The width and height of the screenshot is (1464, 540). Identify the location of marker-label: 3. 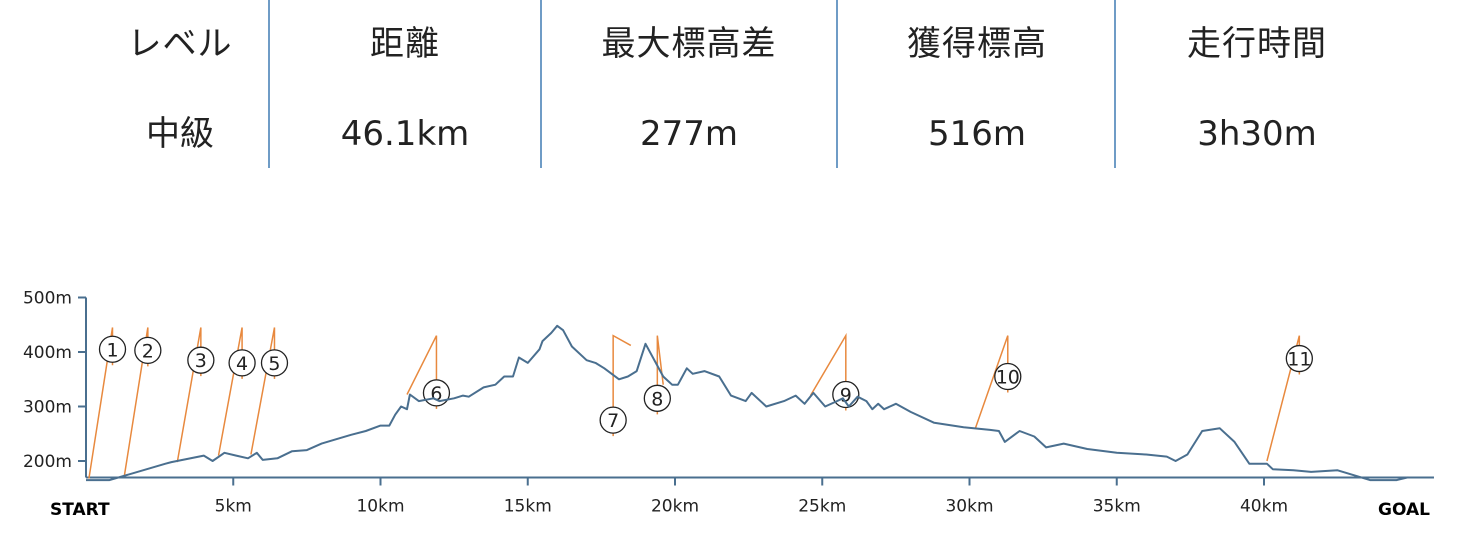
(201, 361).